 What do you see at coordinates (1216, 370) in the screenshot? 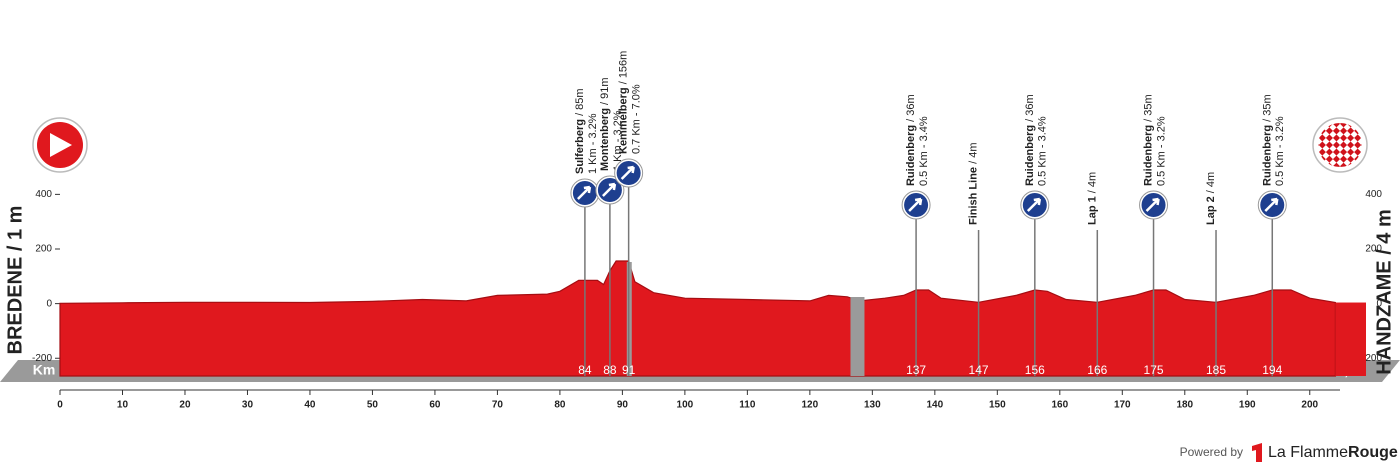
I see `marker-km: 185` at bounding box center [1216, 370].